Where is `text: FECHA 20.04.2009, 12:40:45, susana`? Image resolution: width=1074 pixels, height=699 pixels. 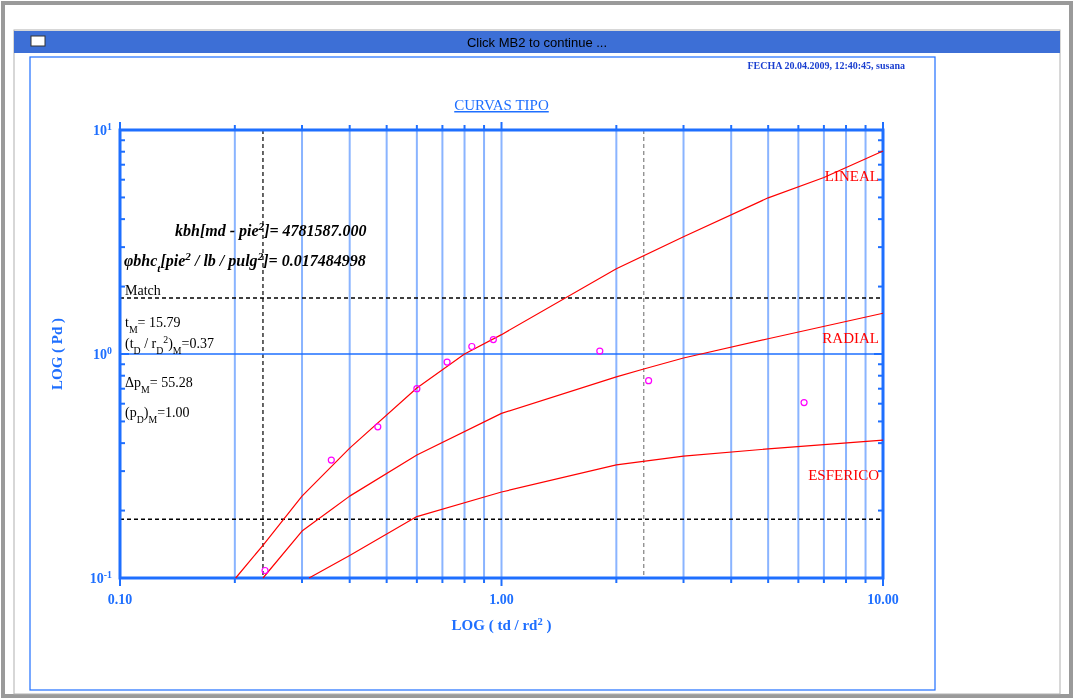
text: FECHA 20.04.2009, 12:40:45, susana is located at coordinates (826, 65).